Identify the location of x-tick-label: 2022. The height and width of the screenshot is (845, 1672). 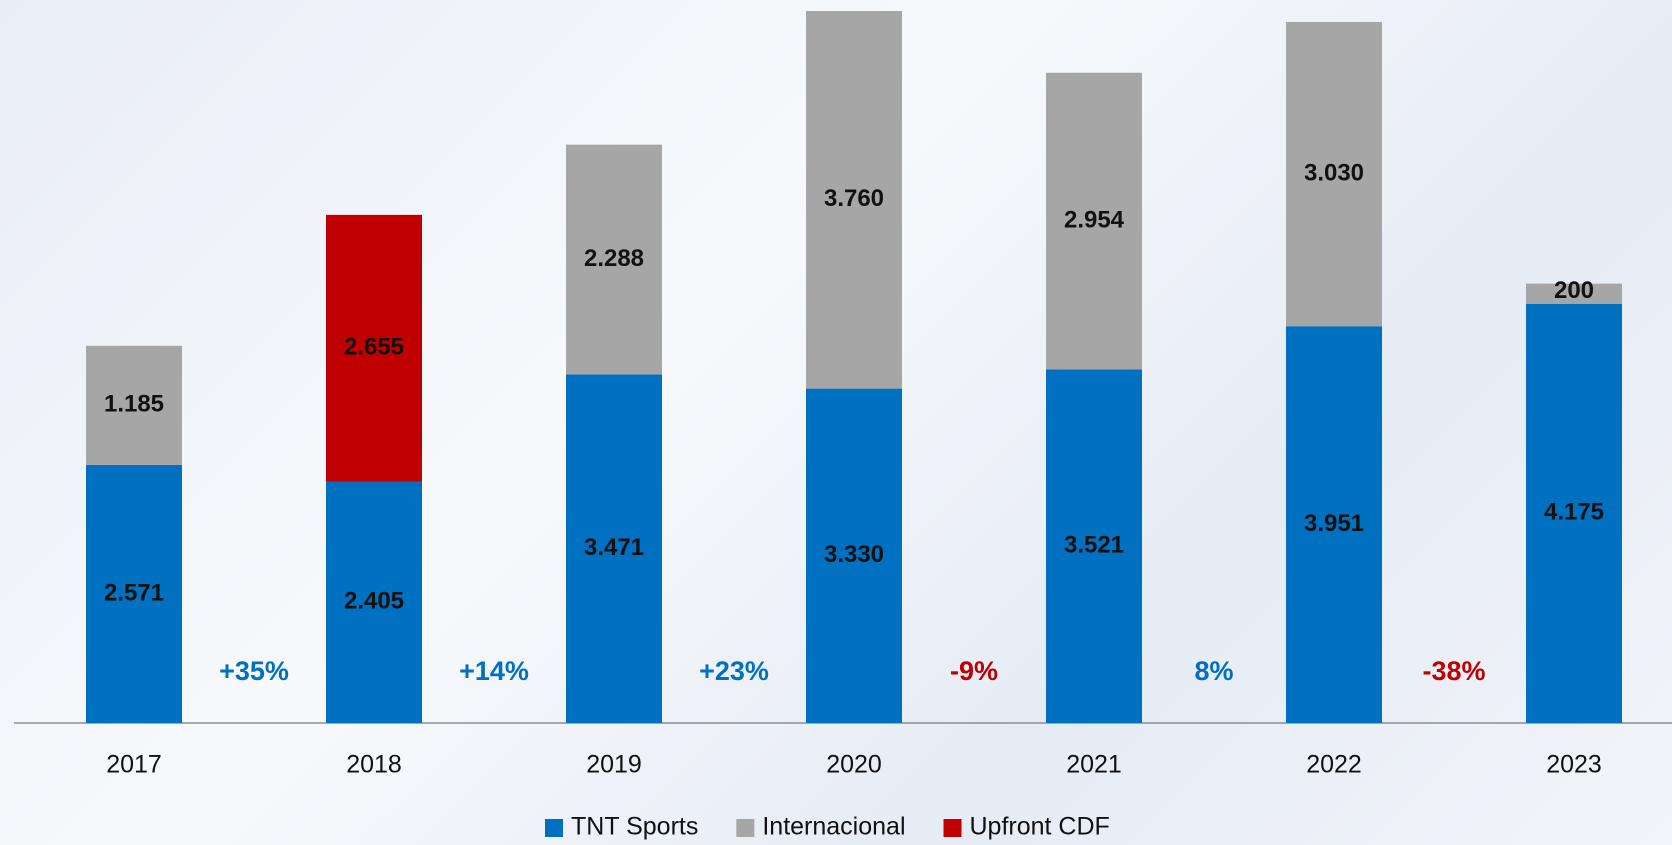
(1334, 765).